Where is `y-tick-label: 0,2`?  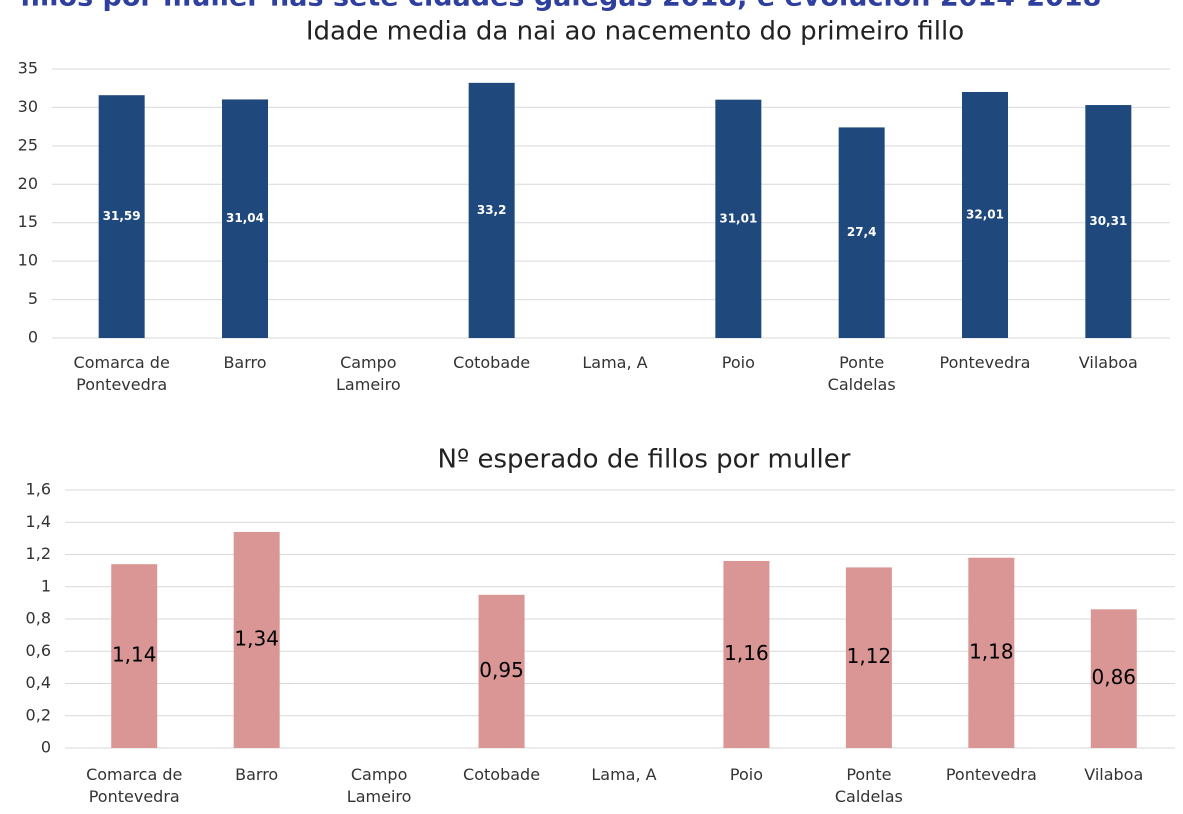 y-tick-label: 0,2 is located at coordinates (38, 714).